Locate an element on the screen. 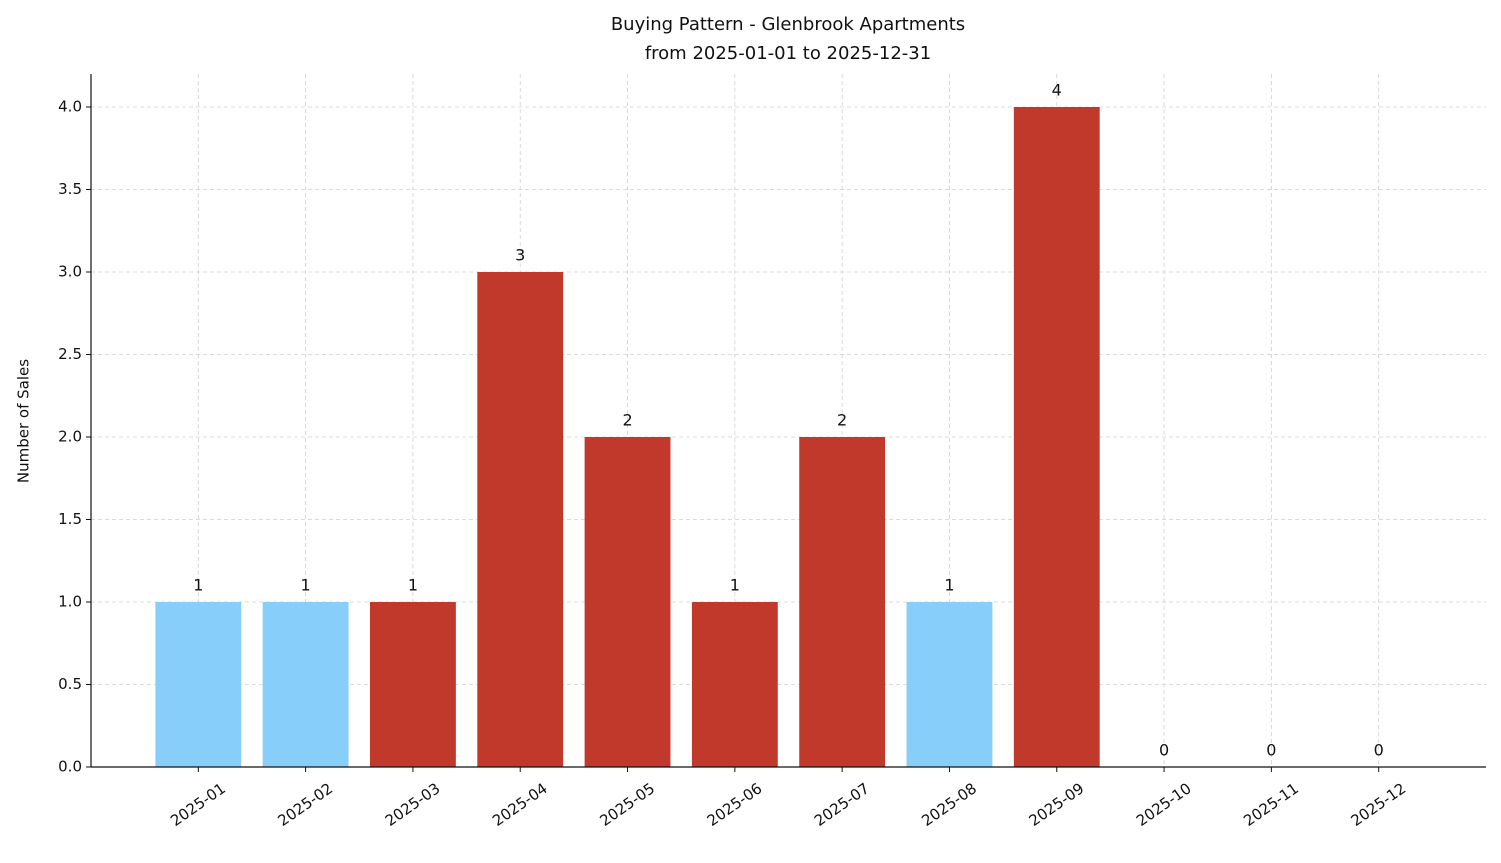 Image resolution: width=1501 pixels, height=863 pixels. y-tick-label: 4.0 is located at coordinates (70, 107).